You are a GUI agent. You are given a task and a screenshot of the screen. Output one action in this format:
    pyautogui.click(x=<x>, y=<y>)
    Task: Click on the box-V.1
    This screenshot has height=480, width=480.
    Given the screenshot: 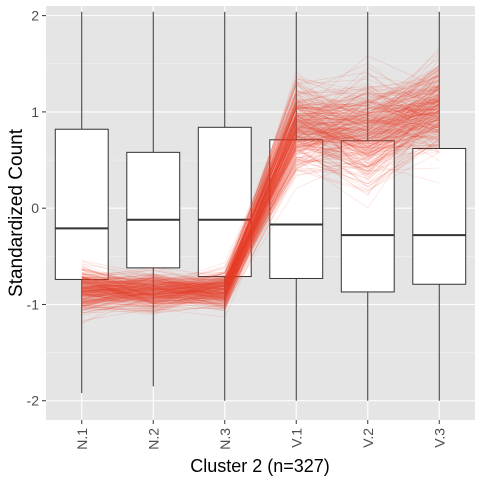 What is the action you would take?
    pyautogui.click(x=296, y=209)
    